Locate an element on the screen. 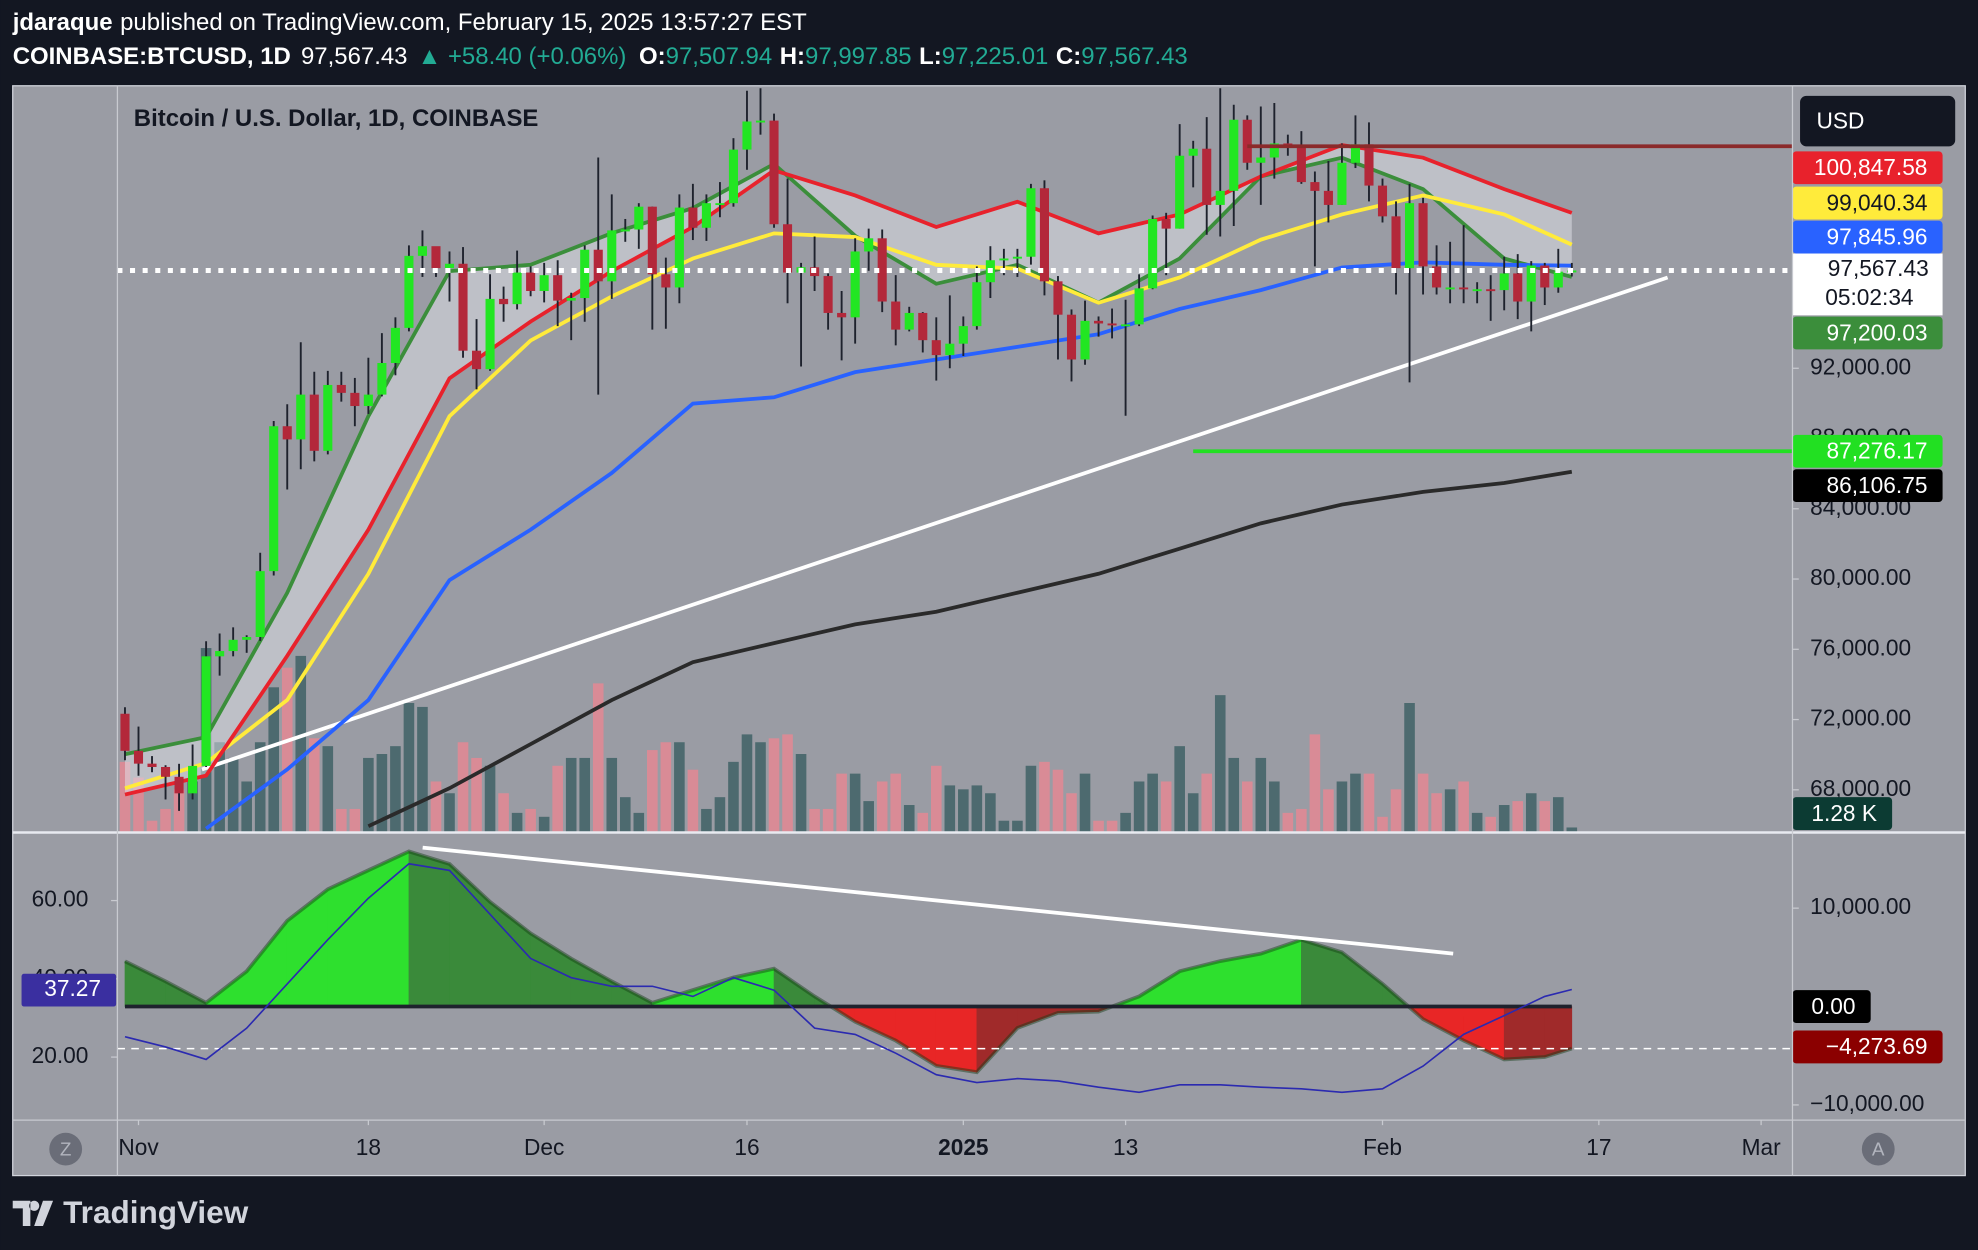 The width and height of the screenshot is (1978, 1250). scale-button-label: Z is located at coordinates (66, 1149).